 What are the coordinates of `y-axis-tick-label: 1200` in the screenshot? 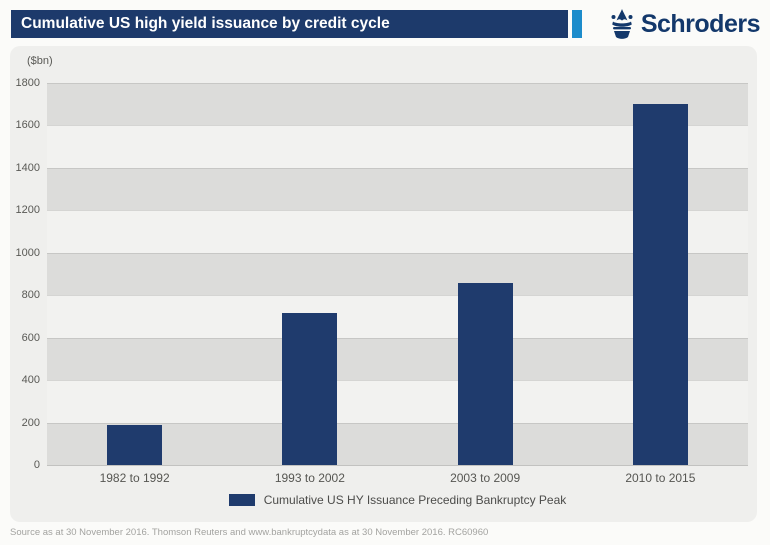 It's located at (27, 210).